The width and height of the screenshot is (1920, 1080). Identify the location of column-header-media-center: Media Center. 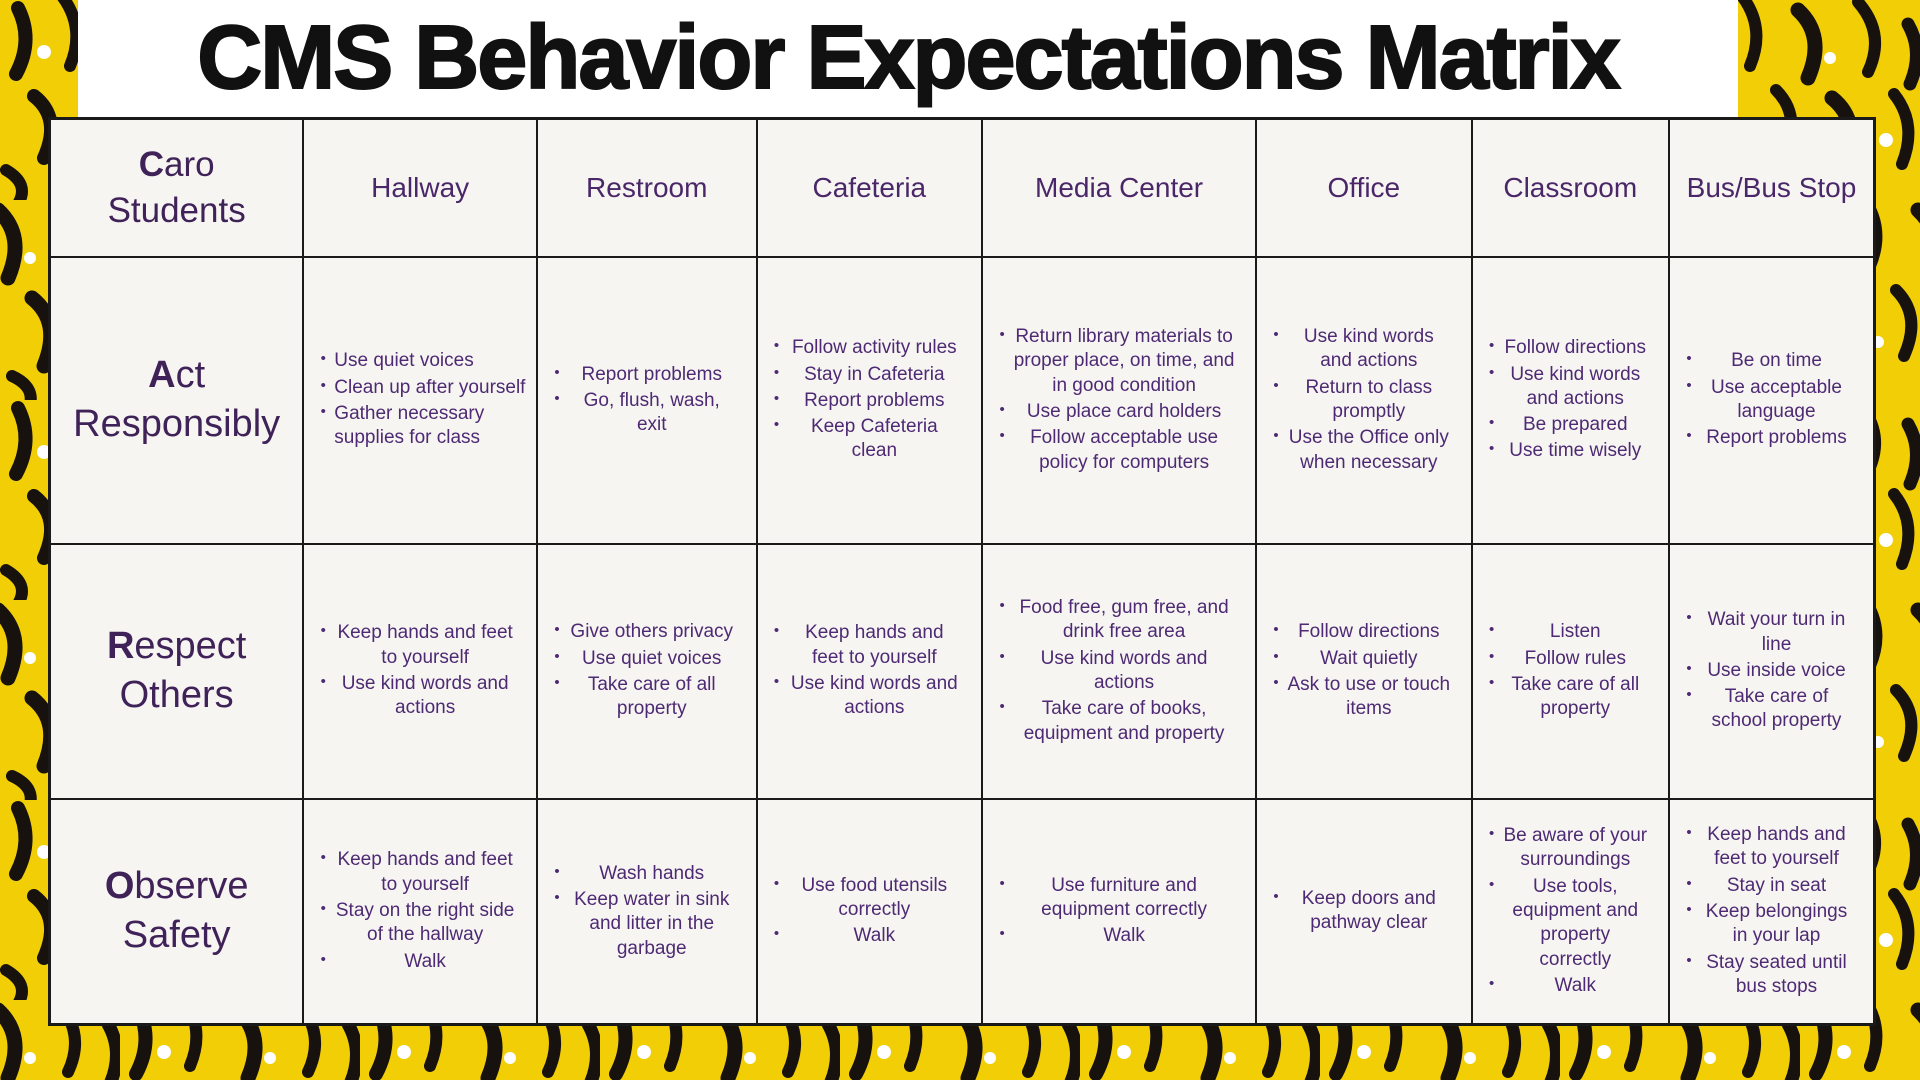
(1119, 187).